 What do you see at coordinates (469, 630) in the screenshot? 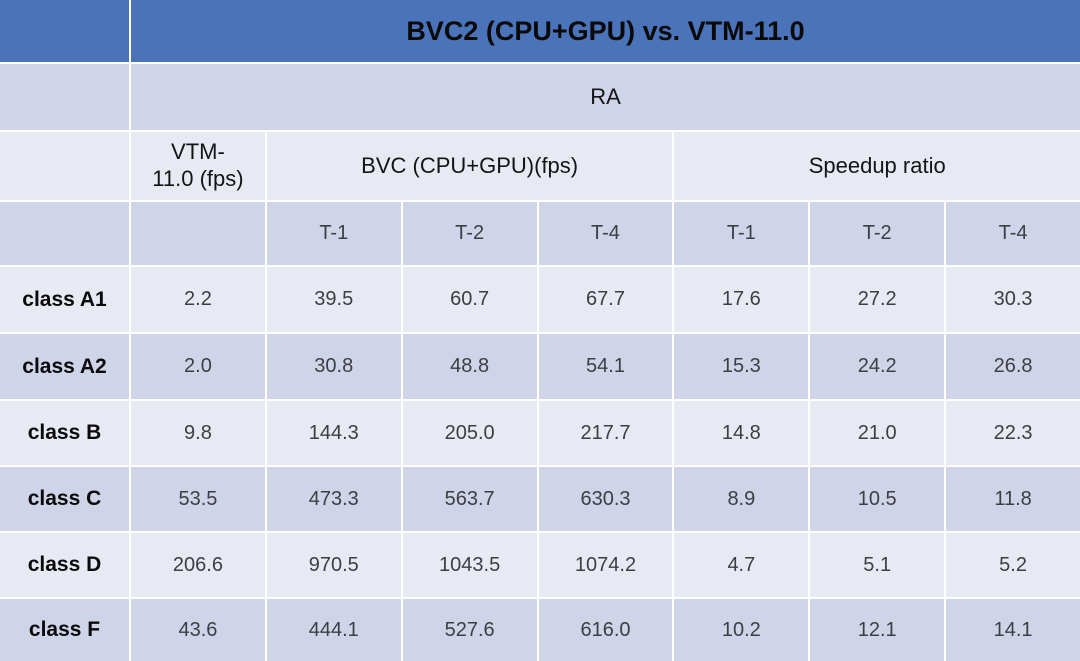
I see `value-cell: 527.6` at bounding box center [469, 630].